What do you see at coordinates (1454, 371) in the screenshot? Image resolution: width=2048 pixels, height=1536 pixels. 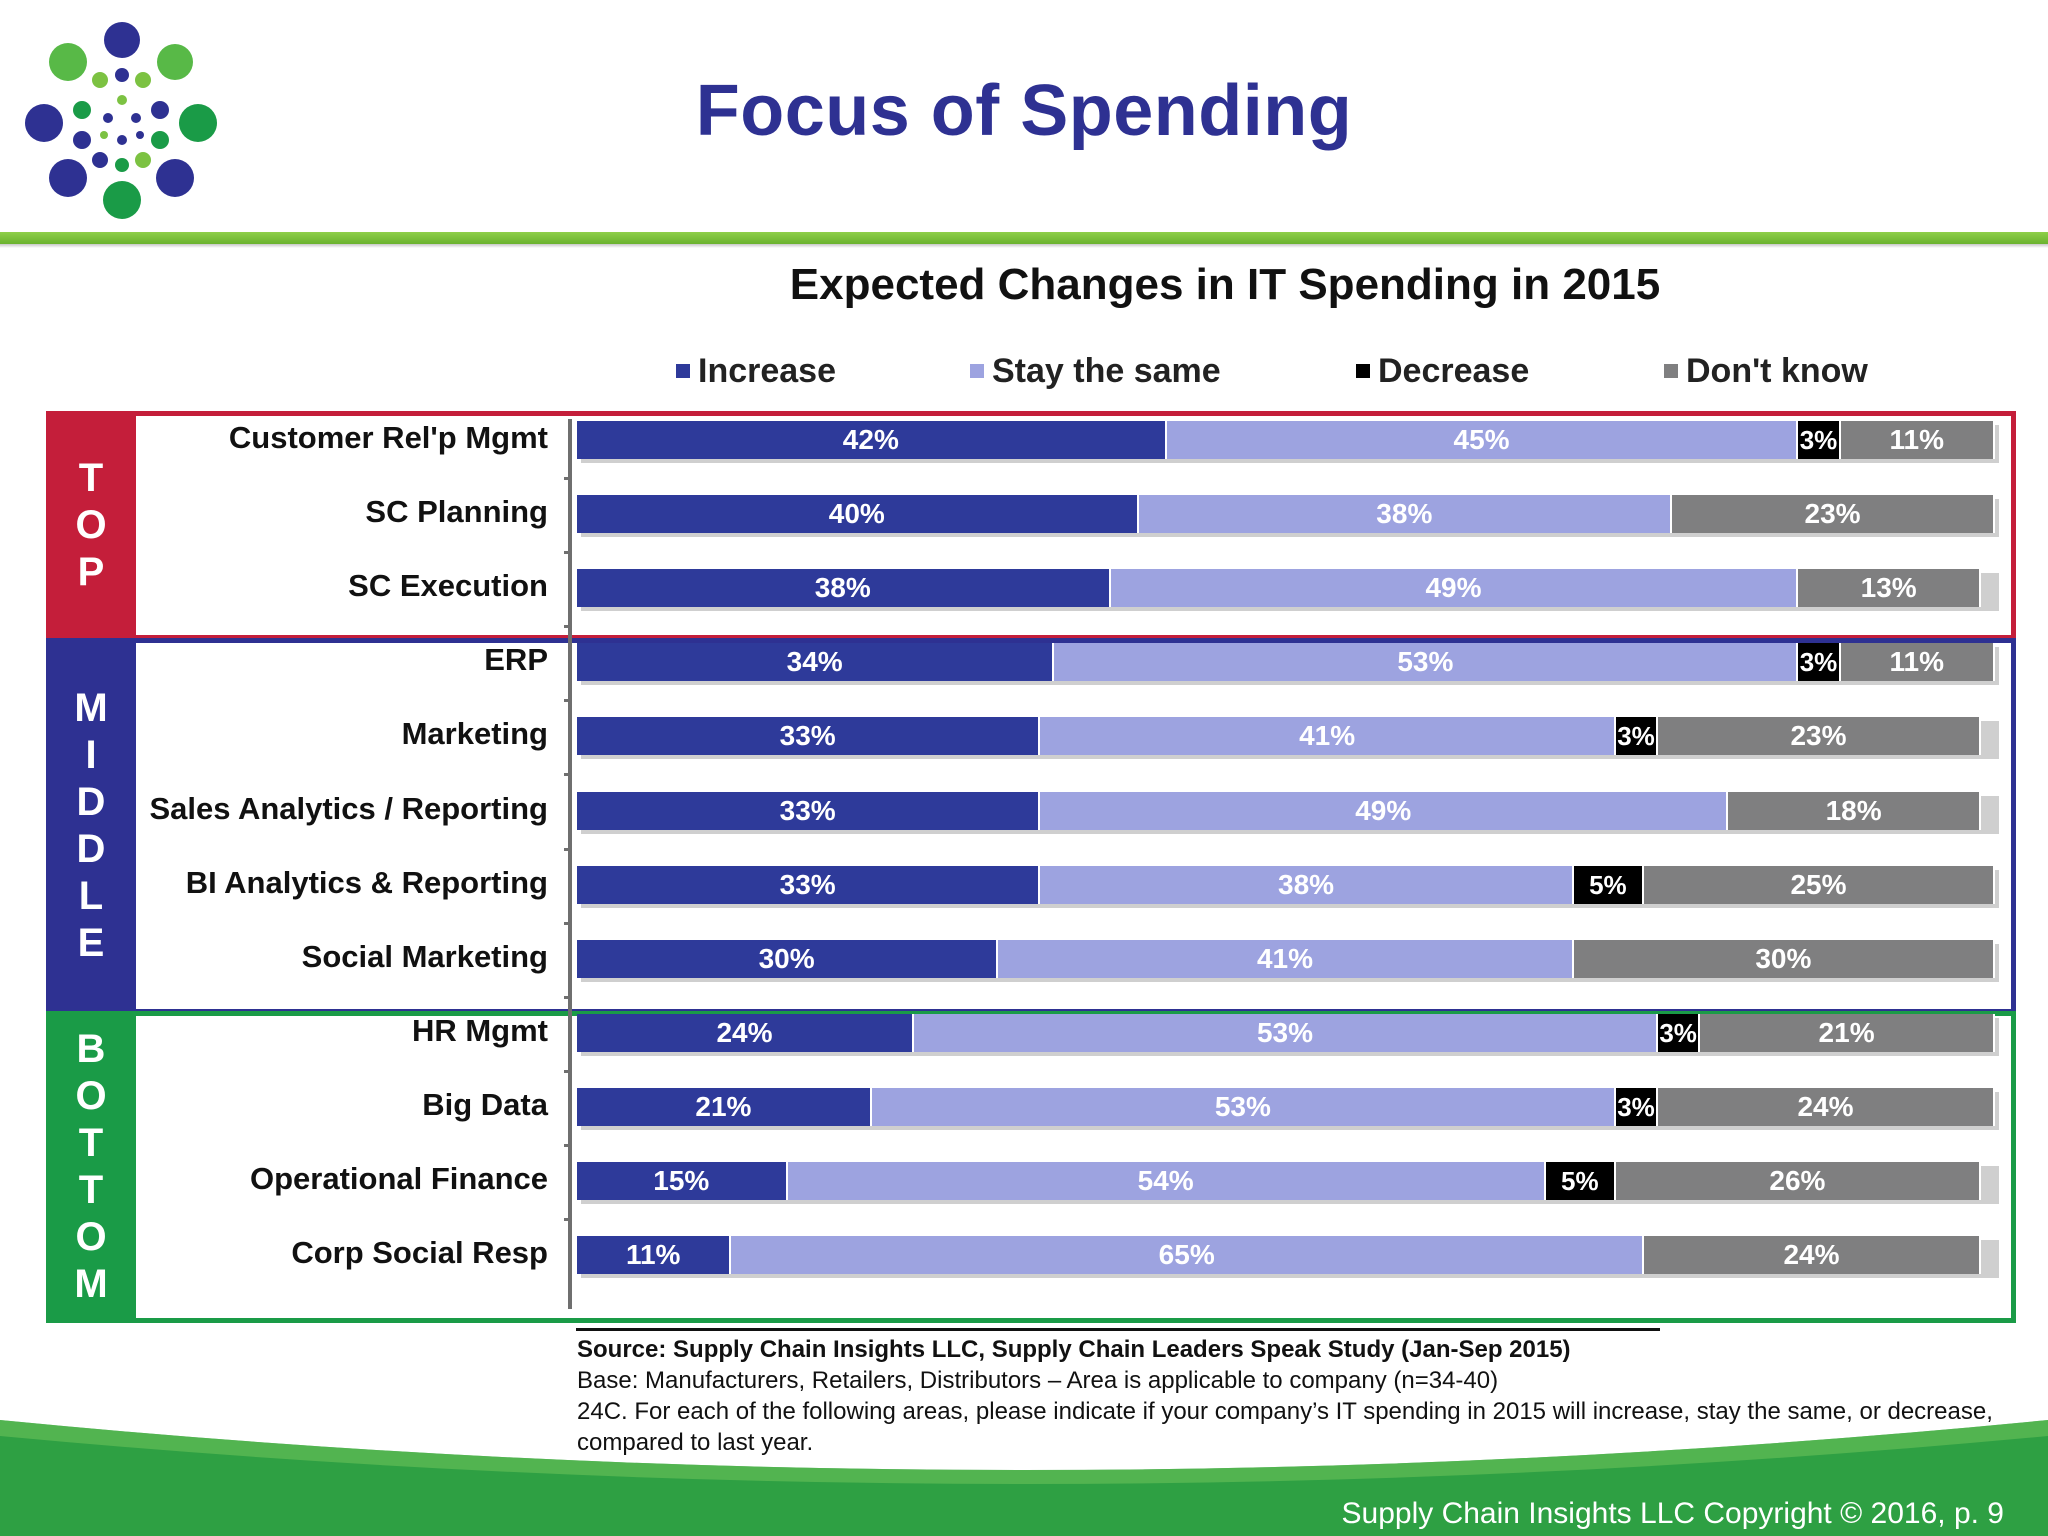 I see `legend-label: Decrease` at bounding box center [1454, 371].